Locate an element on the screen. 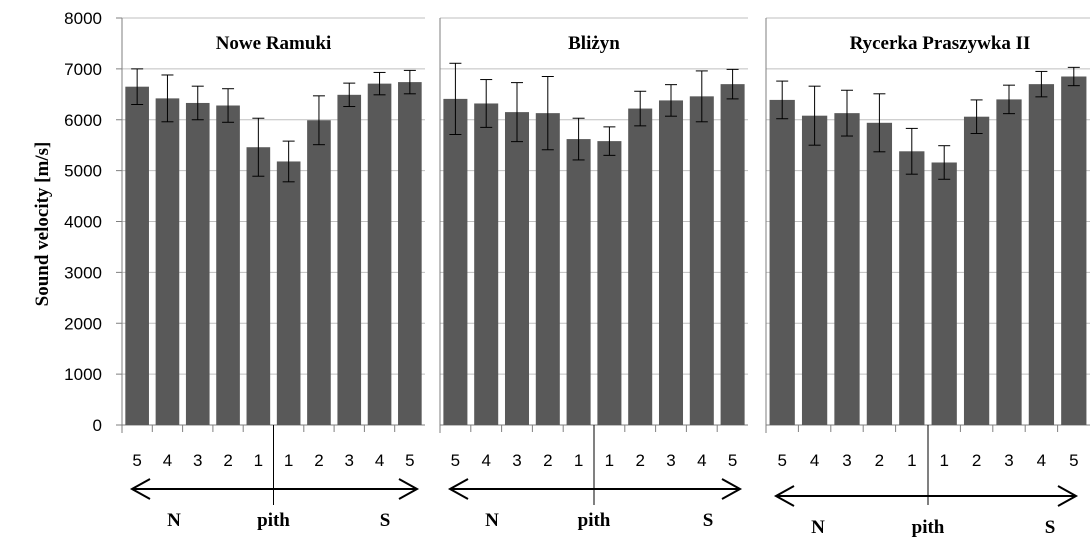  y-tick-label: 5000 is located at coordinates (83, 171).